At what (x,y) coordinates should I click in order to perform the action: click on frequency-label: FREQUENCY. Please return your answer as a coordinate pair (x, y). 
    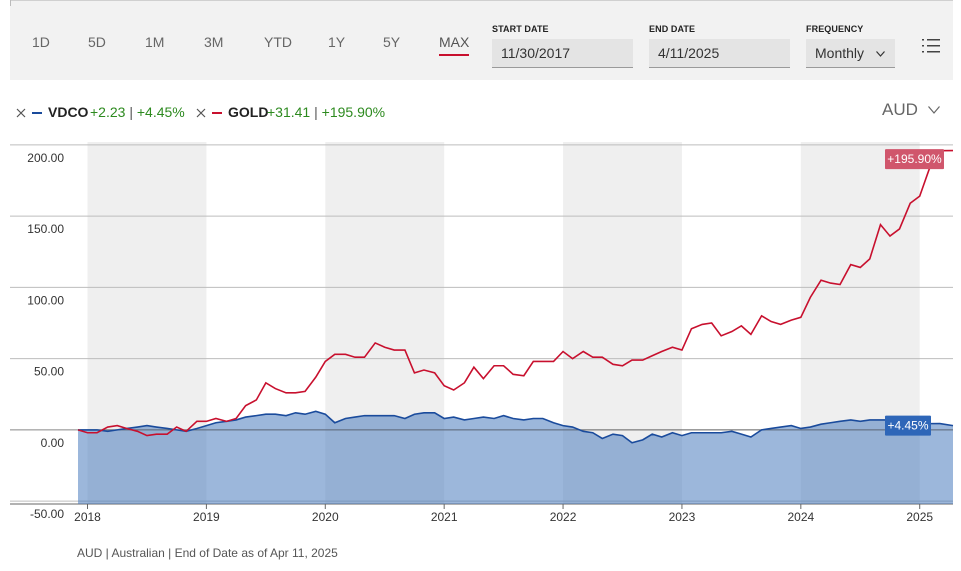
    Looking at the image, I should click on (835, 29).